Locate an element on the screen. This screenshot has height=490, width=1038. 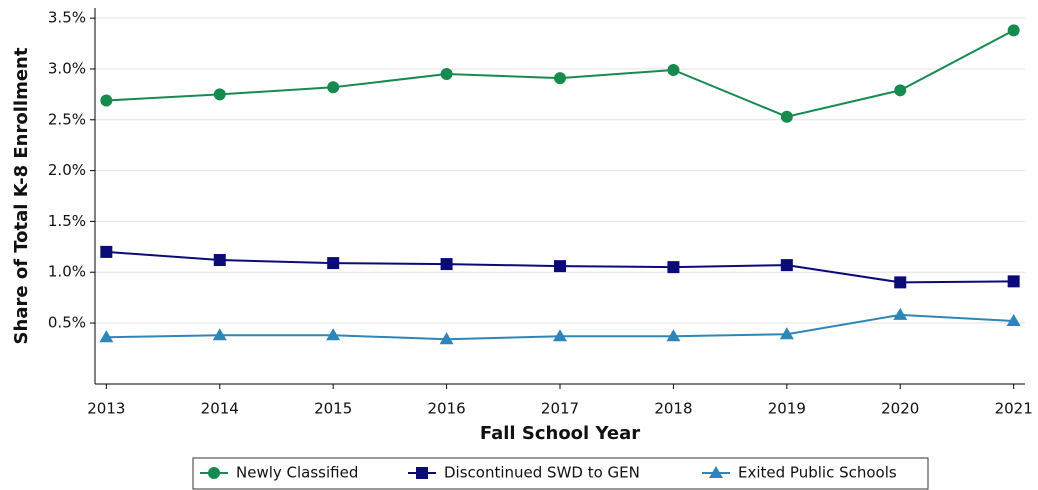
x-tick-label: 2018 is located at coordinates (673, 409).